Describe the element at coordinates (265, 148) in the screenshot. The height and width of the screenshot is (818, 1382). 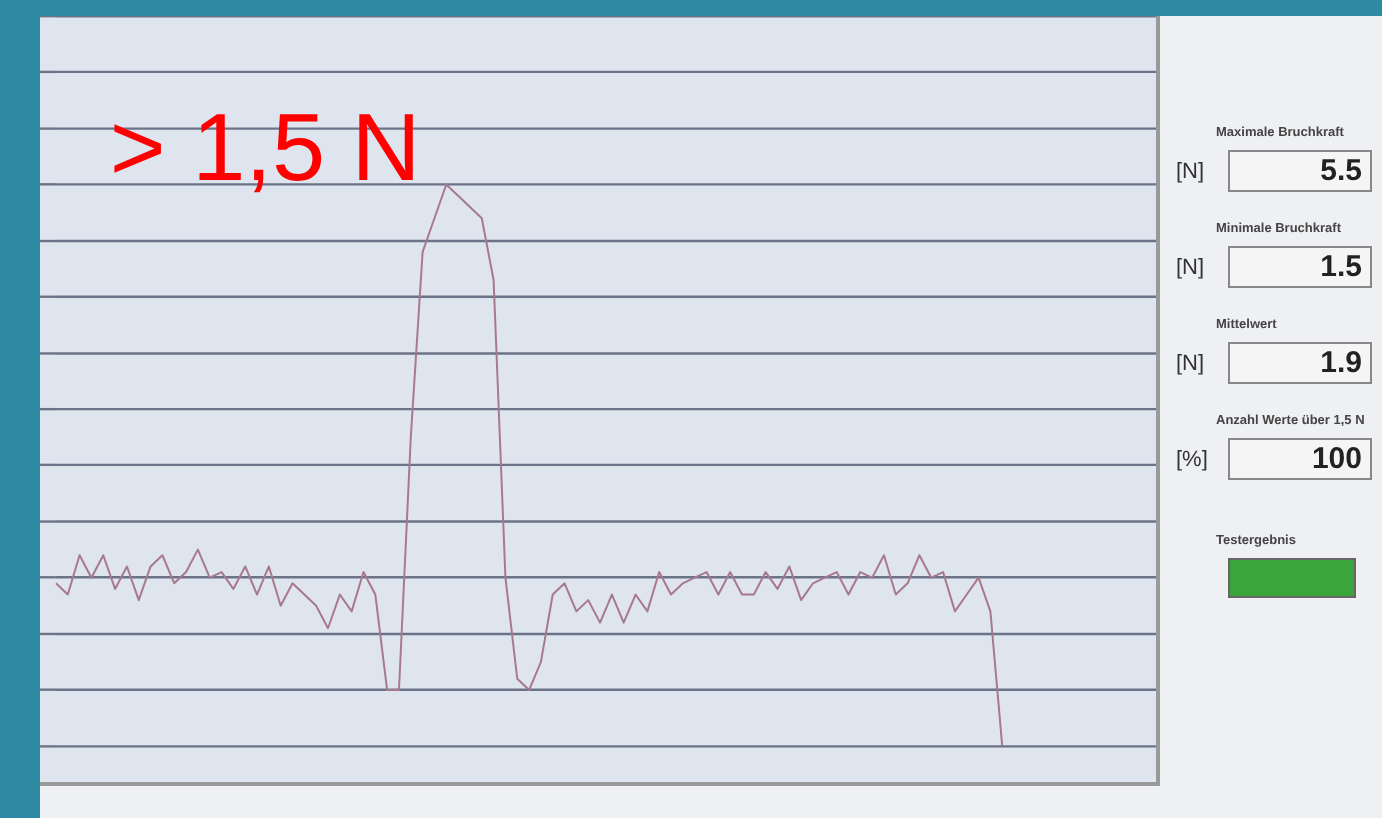
I see `annotation: > 1,5 N` at that location.